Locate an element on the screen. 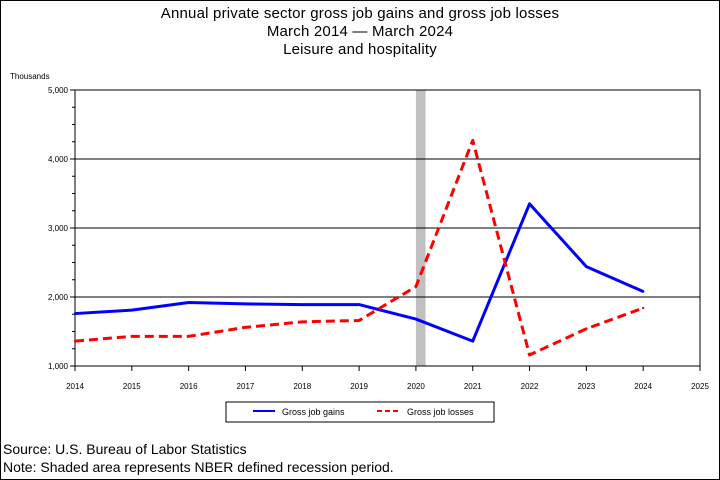 Image resolution: width=720 pixels, height=480 pixels. y-axis-ticks: 1,000 2,000 3,000 4,000 5,000 is located at coordinates (61, 228).